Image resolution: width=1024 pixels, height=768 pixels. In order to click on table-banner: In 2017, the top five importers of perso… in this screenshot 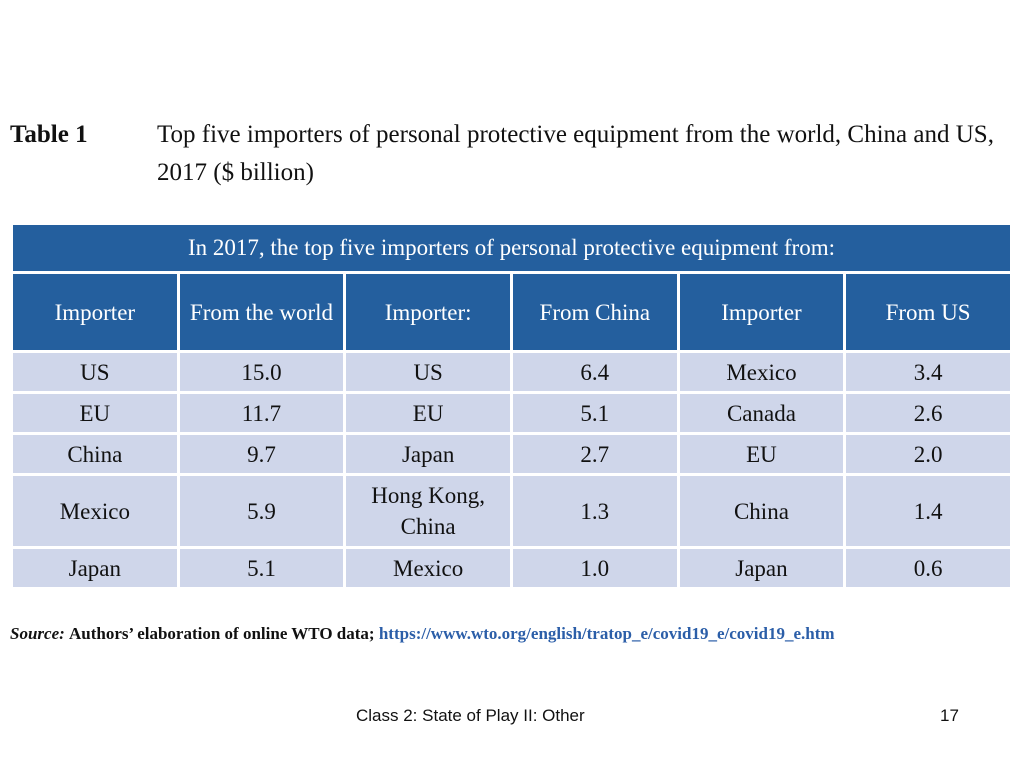, I will do `click(511, 248)`.